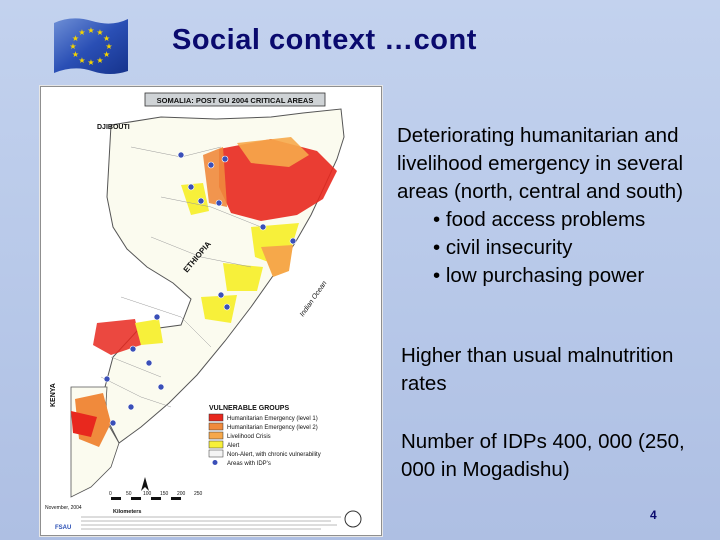 This screenshot has width=720, height=540. I want to click on fao-logo-icon, so click(353, 519).